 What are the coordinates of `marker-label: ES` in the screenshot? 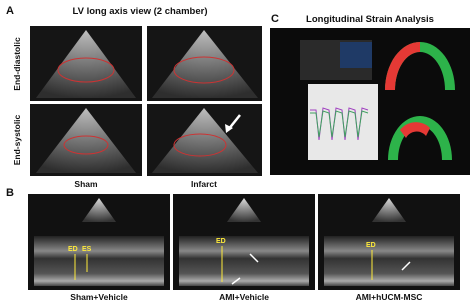 It's located at (87, 249).